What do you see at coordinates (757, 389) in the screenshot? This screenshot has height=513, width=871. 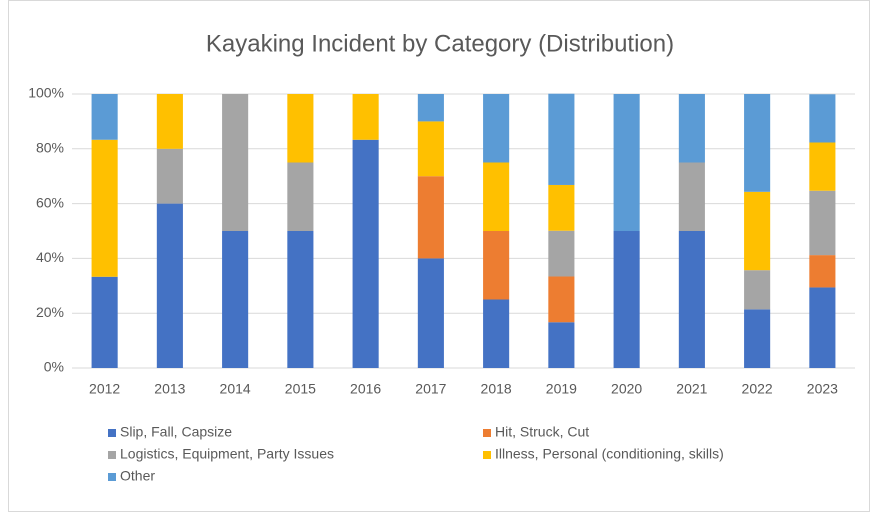 I see `x-tick-label: 2022` at bounding box center [757, 389].